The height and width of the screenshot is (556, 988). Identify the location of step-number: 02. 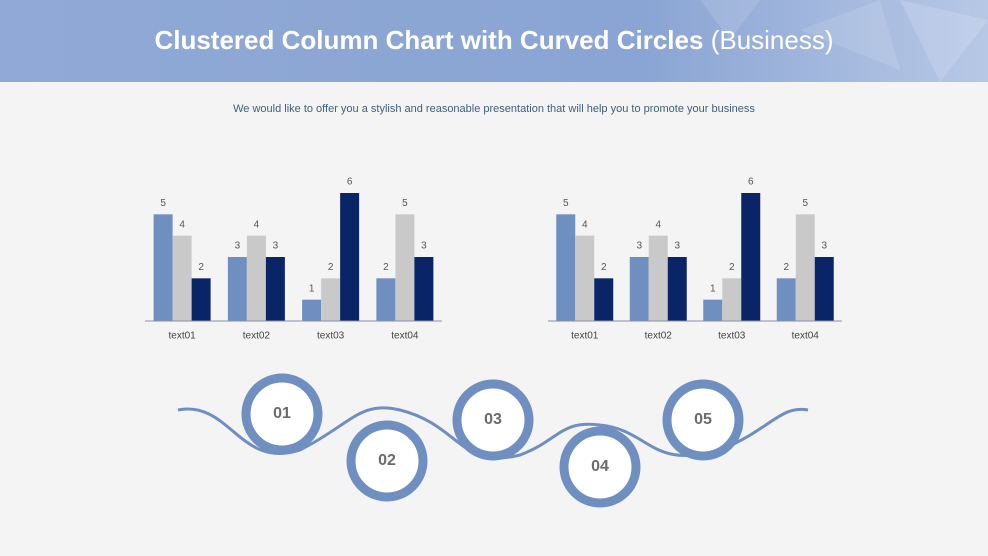
(387, 460).